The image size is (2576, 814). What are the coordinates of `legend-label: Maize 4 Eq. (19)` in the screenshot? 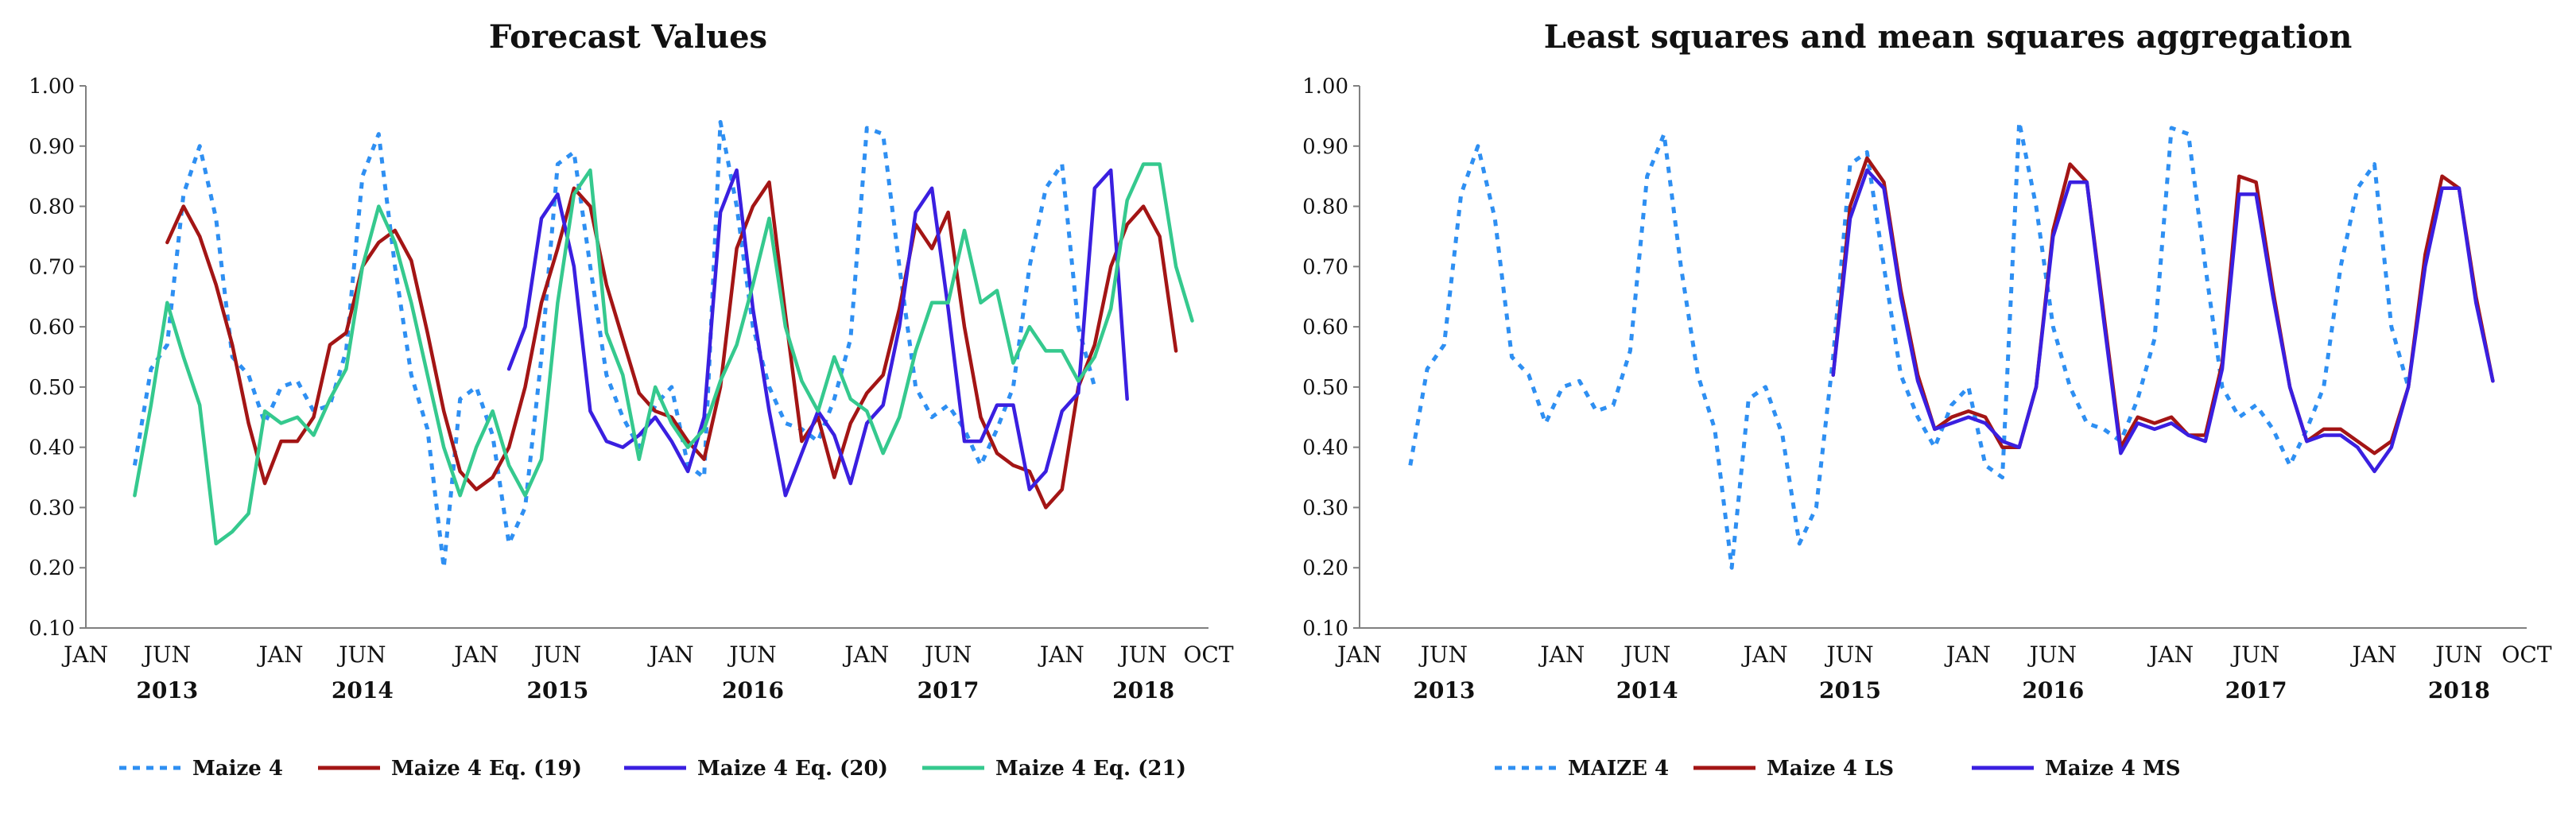 It's located at (486, 769).